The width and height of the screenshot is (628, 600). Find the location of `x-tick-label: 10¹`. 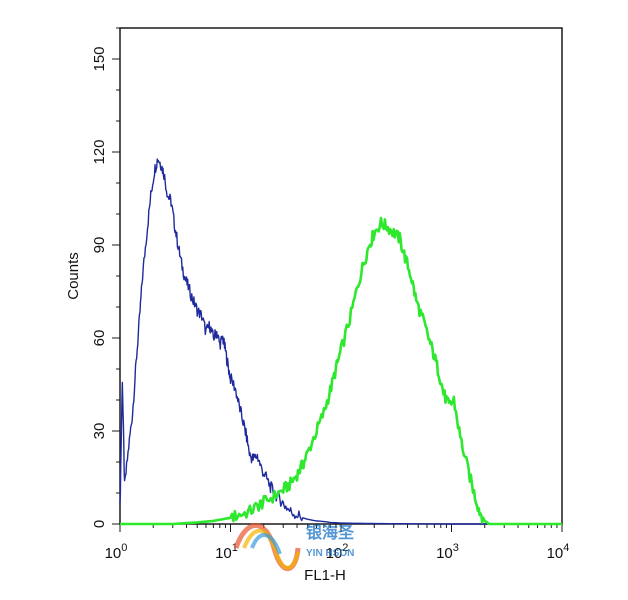

x-tick-label: 10¹ is located at coordinates (226, 552).